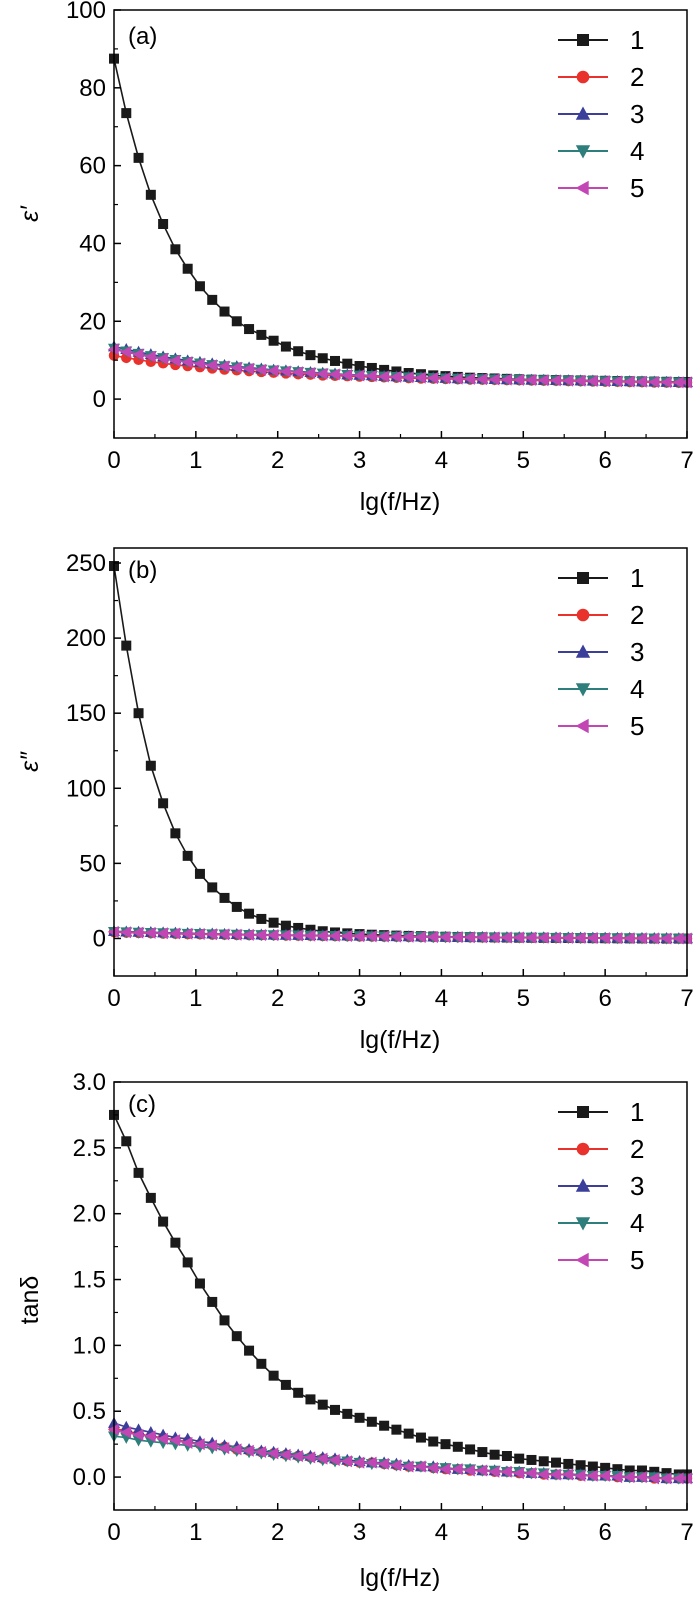 The height and width of the screenshot is (1622, 700). Describe the element at coordinates (89, 1082) in the screenshot. I see `y-tick-label: 3.0` at that location.